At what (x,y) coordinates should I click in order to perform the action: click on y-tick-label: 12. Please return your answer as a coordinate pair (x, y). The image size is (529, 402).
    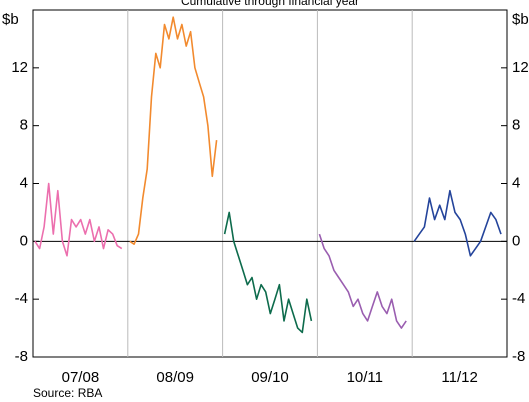
    Looking at the image, I should click on (19, 67).